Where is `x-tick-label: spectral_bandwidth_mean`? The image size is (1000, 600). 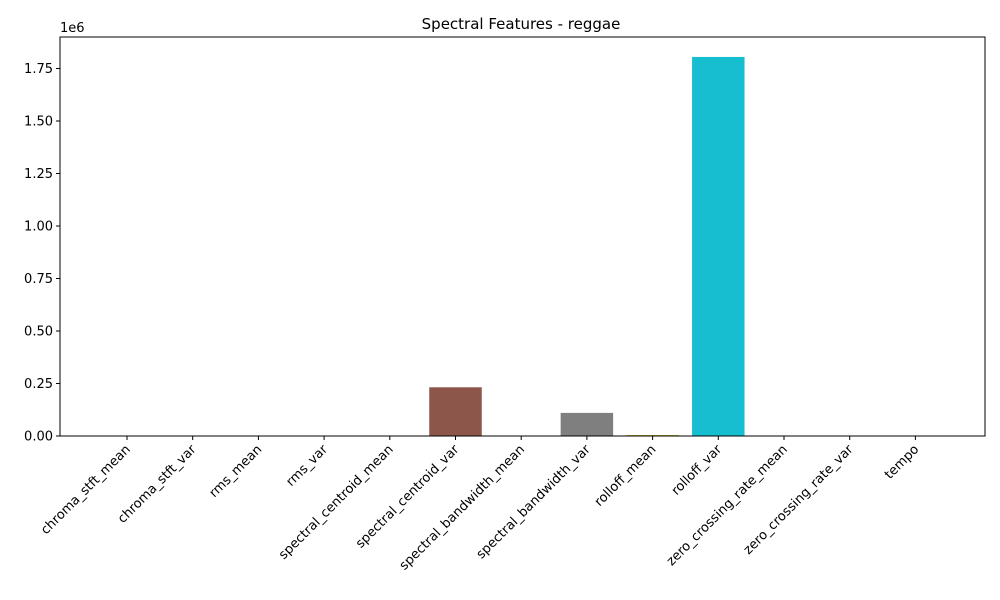
x-tick-label: spectral_bandwidth_mean is located at coordinates (462, 507).